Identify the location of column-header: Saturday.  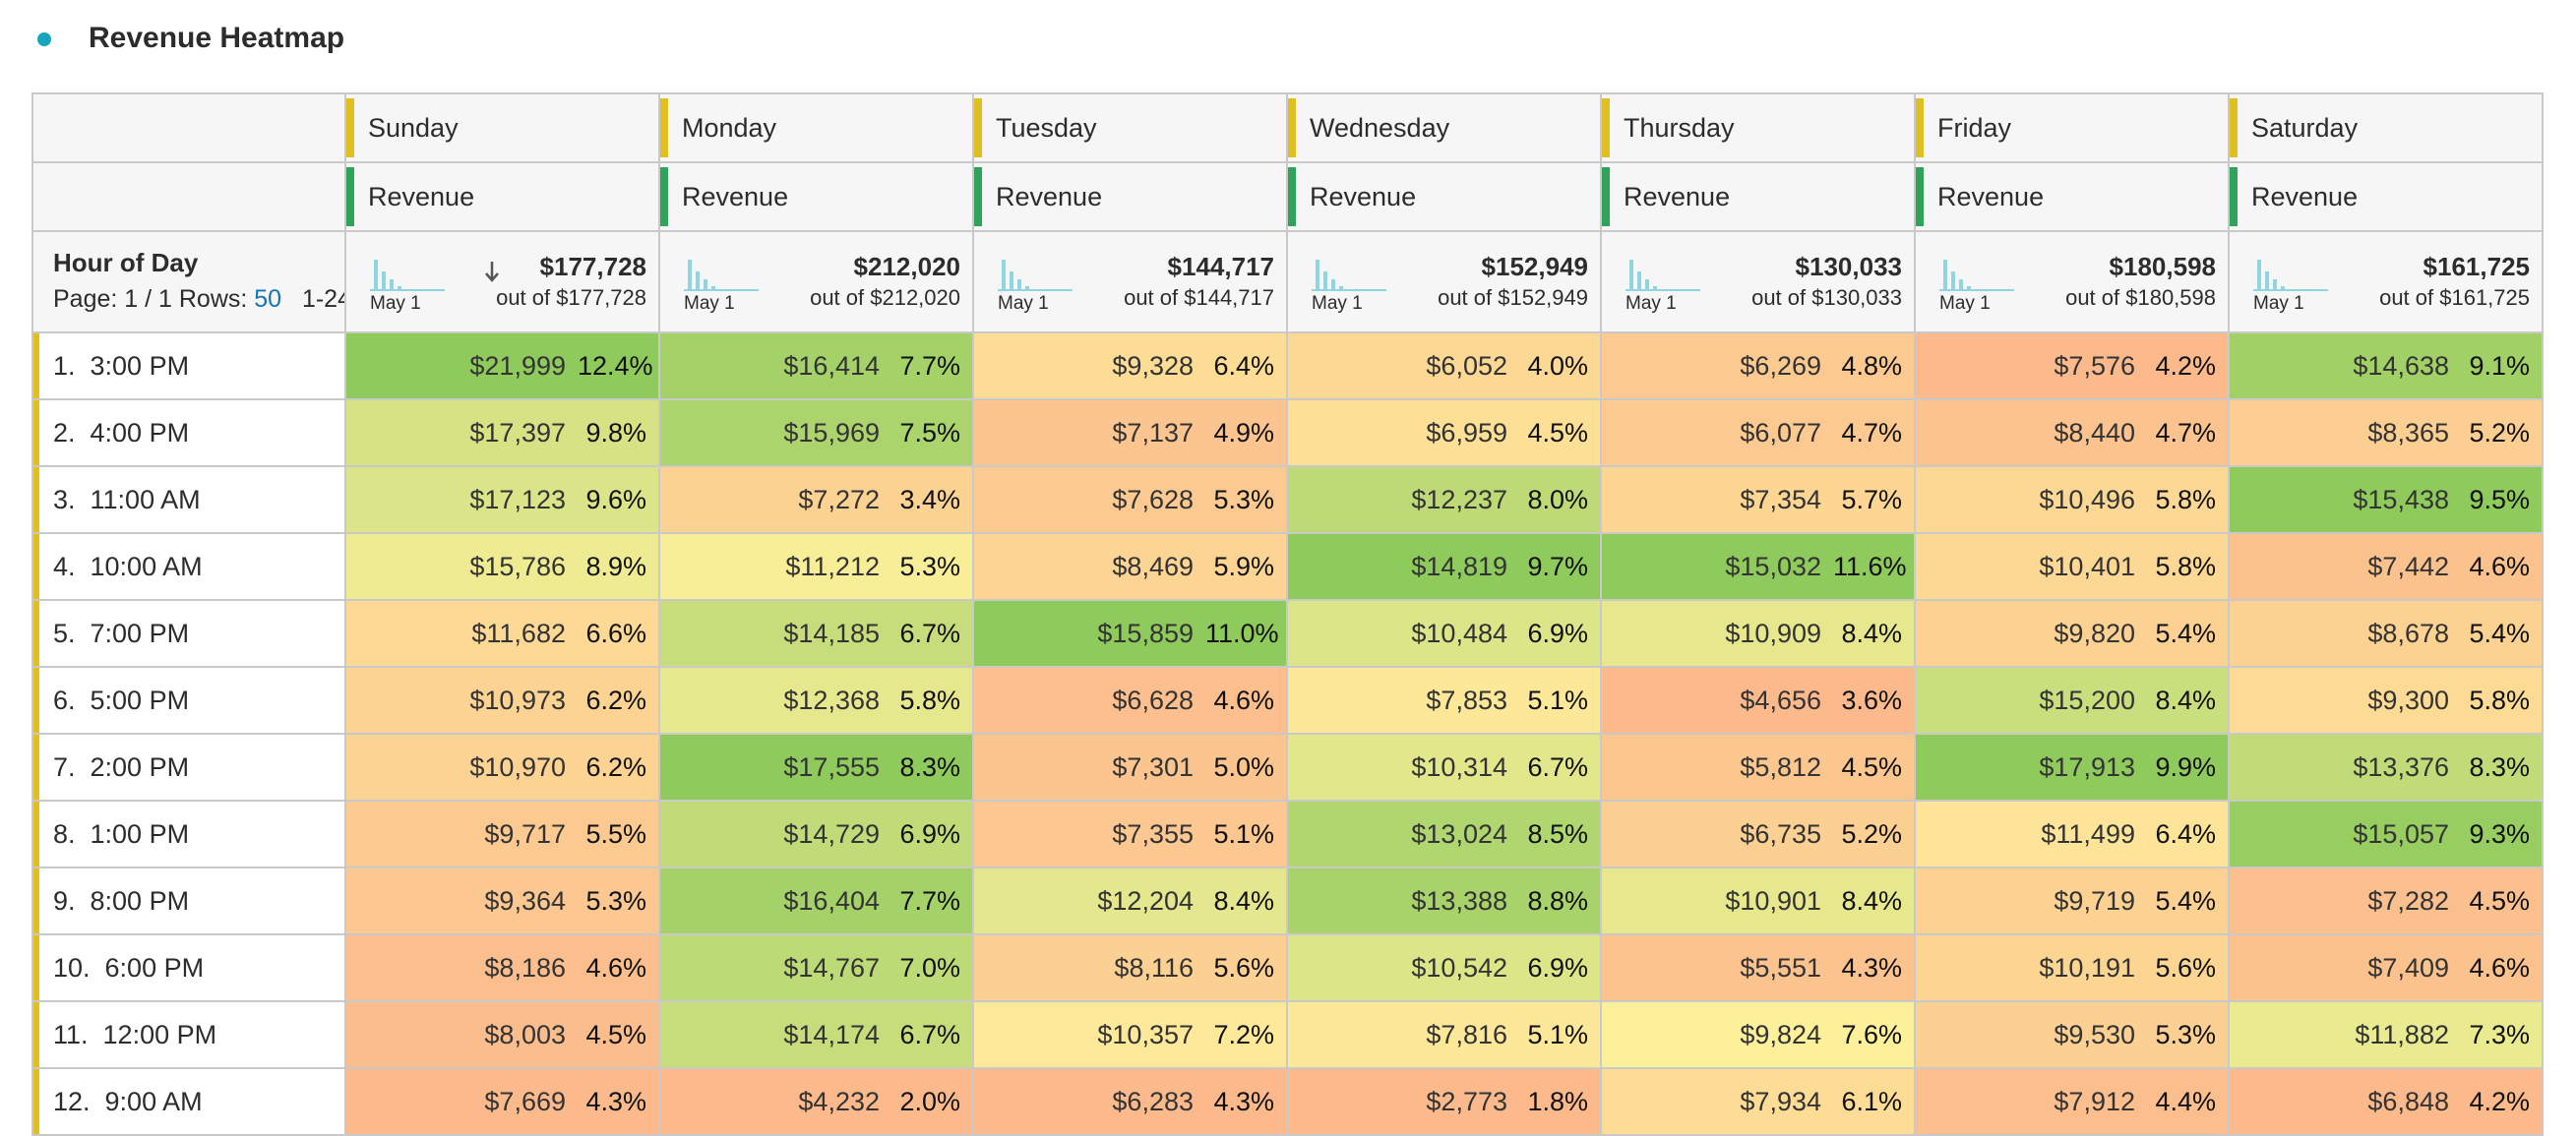
(2386, 127).